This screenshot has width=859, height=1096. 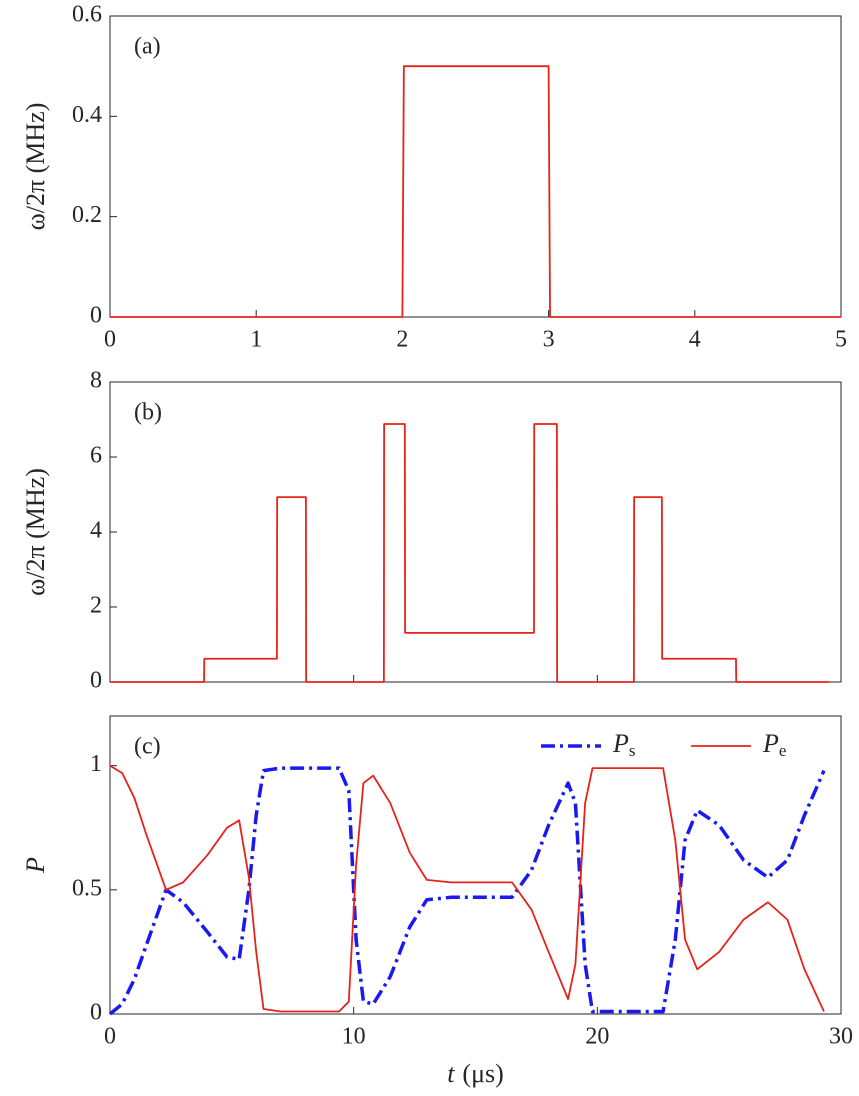 I want to click on y-tick-label: 6, so click(x=96, y=456).